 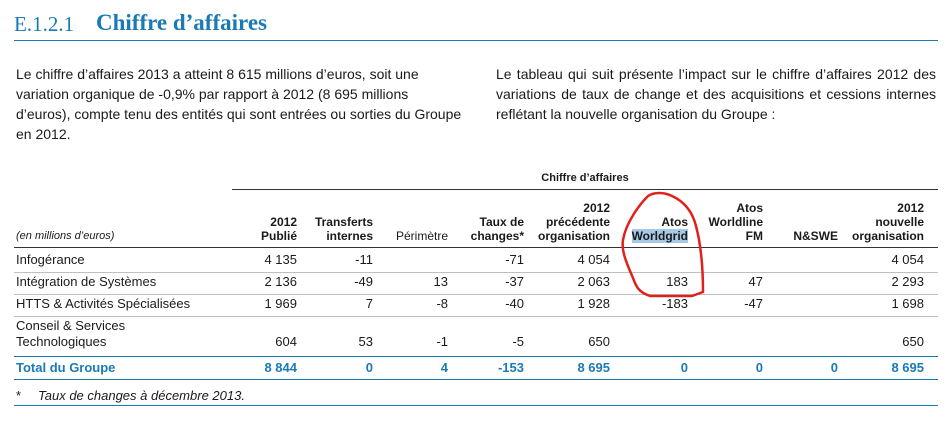 I want to click on column-header-line: Worldline, so click(x=735, y=222).